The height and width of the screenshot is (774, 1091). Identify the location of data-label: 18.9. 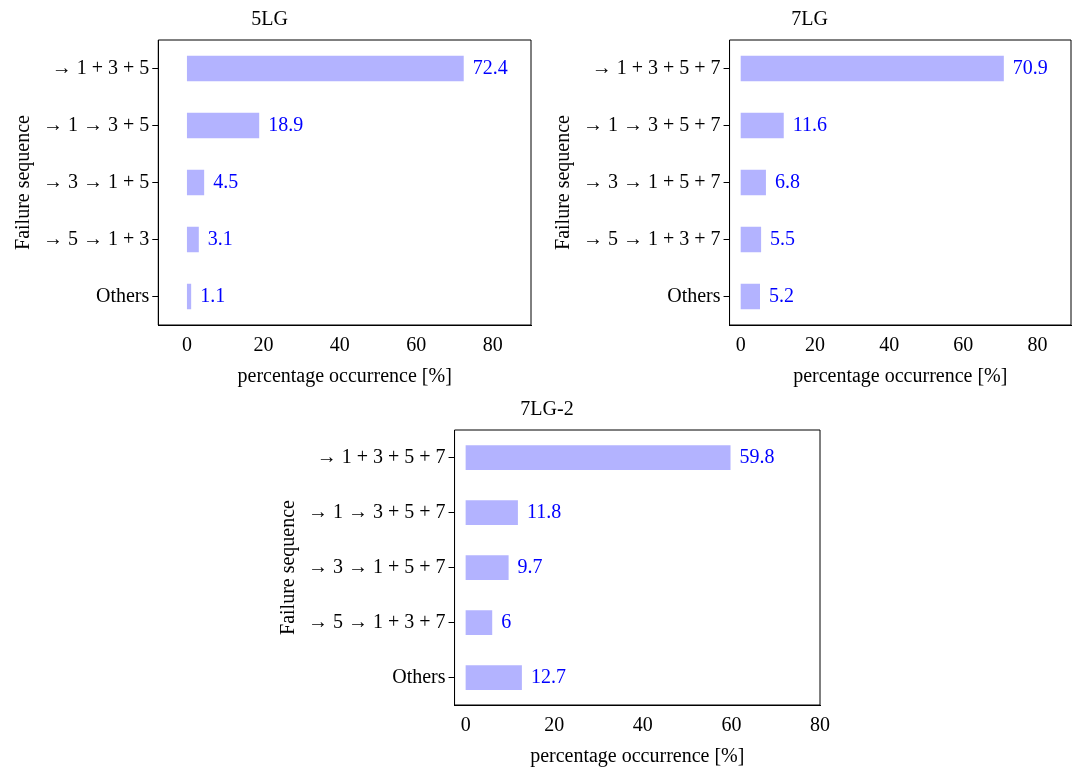
(286, 123).